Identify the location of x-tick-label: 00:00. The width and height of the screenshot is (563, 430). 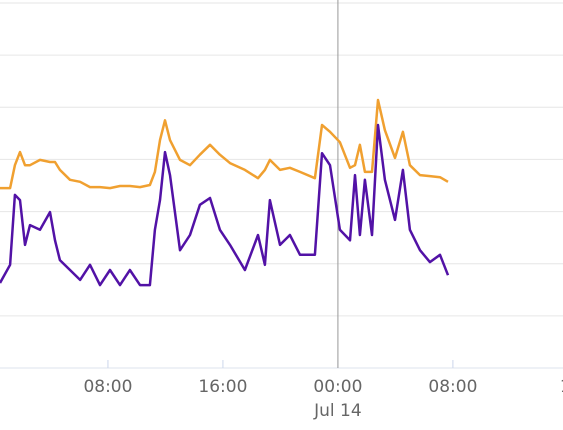
(337, 387).